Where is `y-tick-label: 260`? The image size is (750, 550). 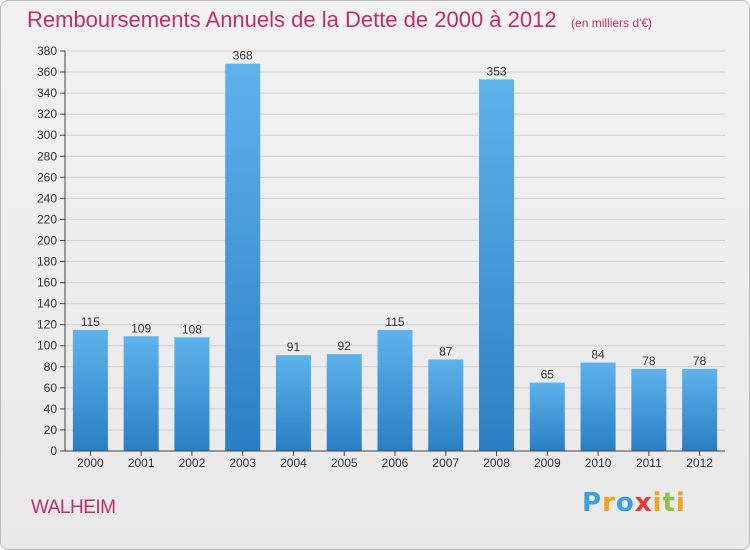 y-tick-label: 260 is located at coordinates (47, 177).